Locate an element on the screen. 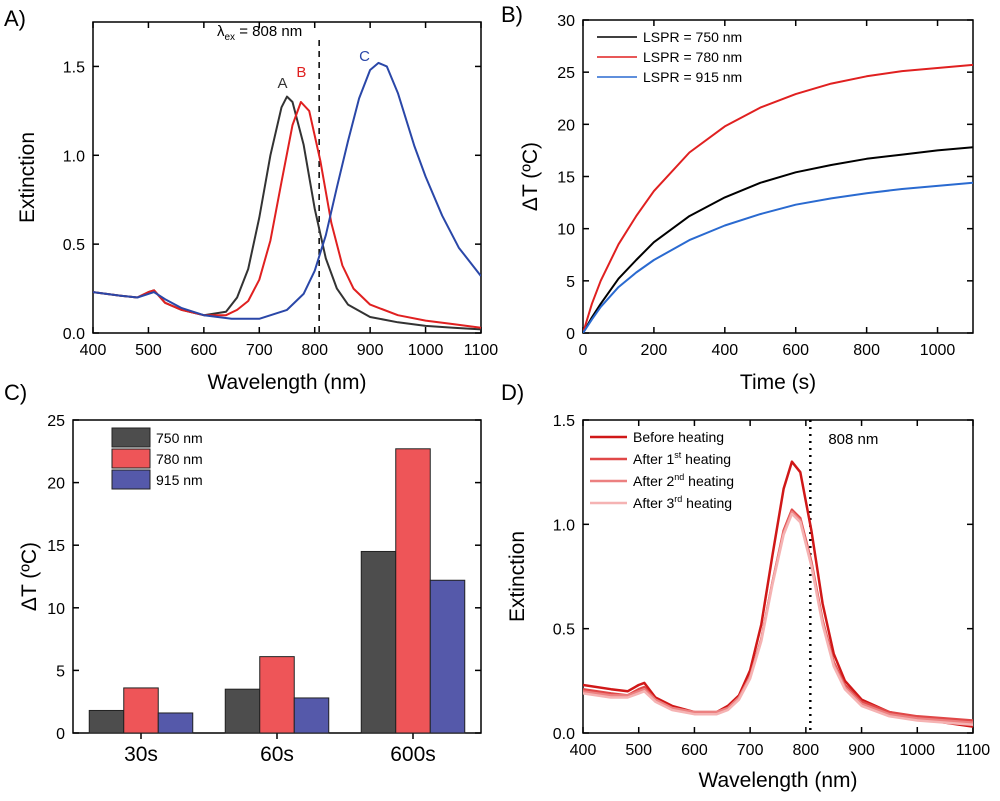  legend-label: After 3rd heating is located at coordinates (682, 502).